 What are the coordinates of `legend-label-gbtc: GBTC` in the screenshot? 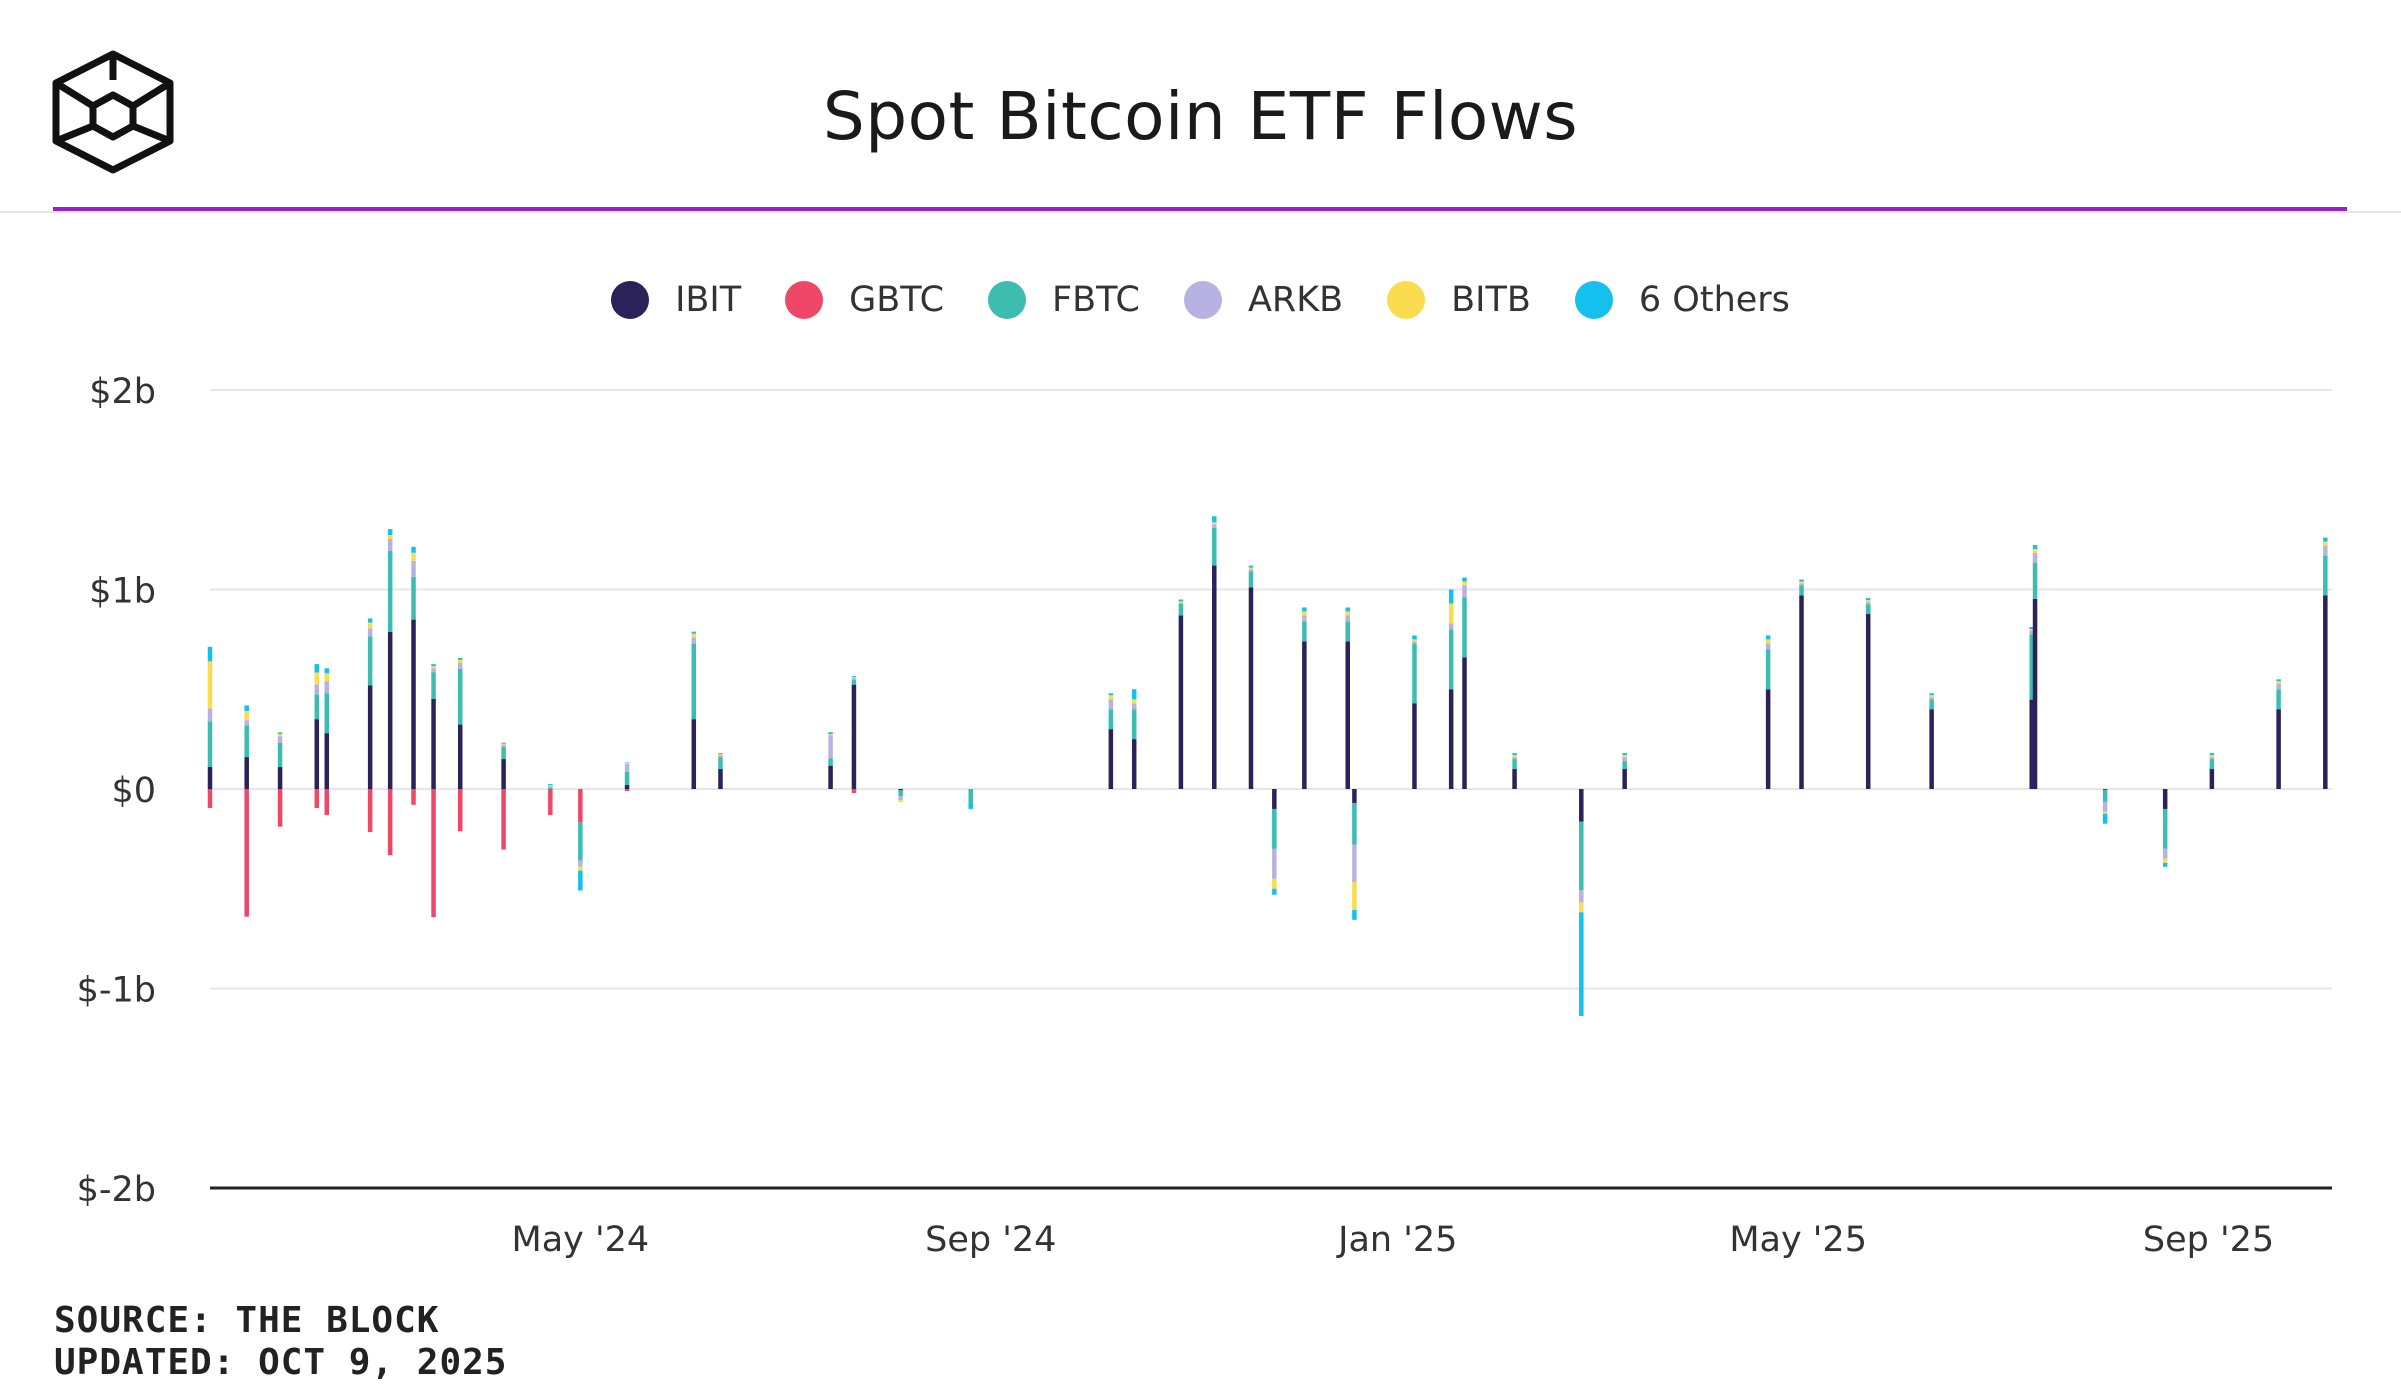 It's located at (897, 300).